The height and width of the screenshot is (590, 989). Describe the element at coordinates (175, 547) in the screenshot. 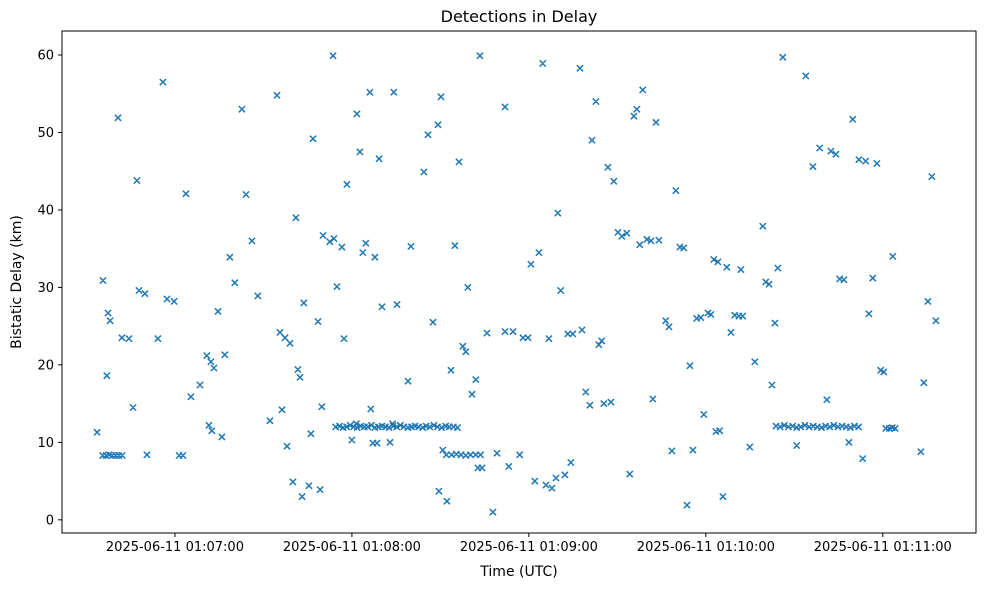

I see `x-tick-label: 2025-06-11 01:07:00` at that location.